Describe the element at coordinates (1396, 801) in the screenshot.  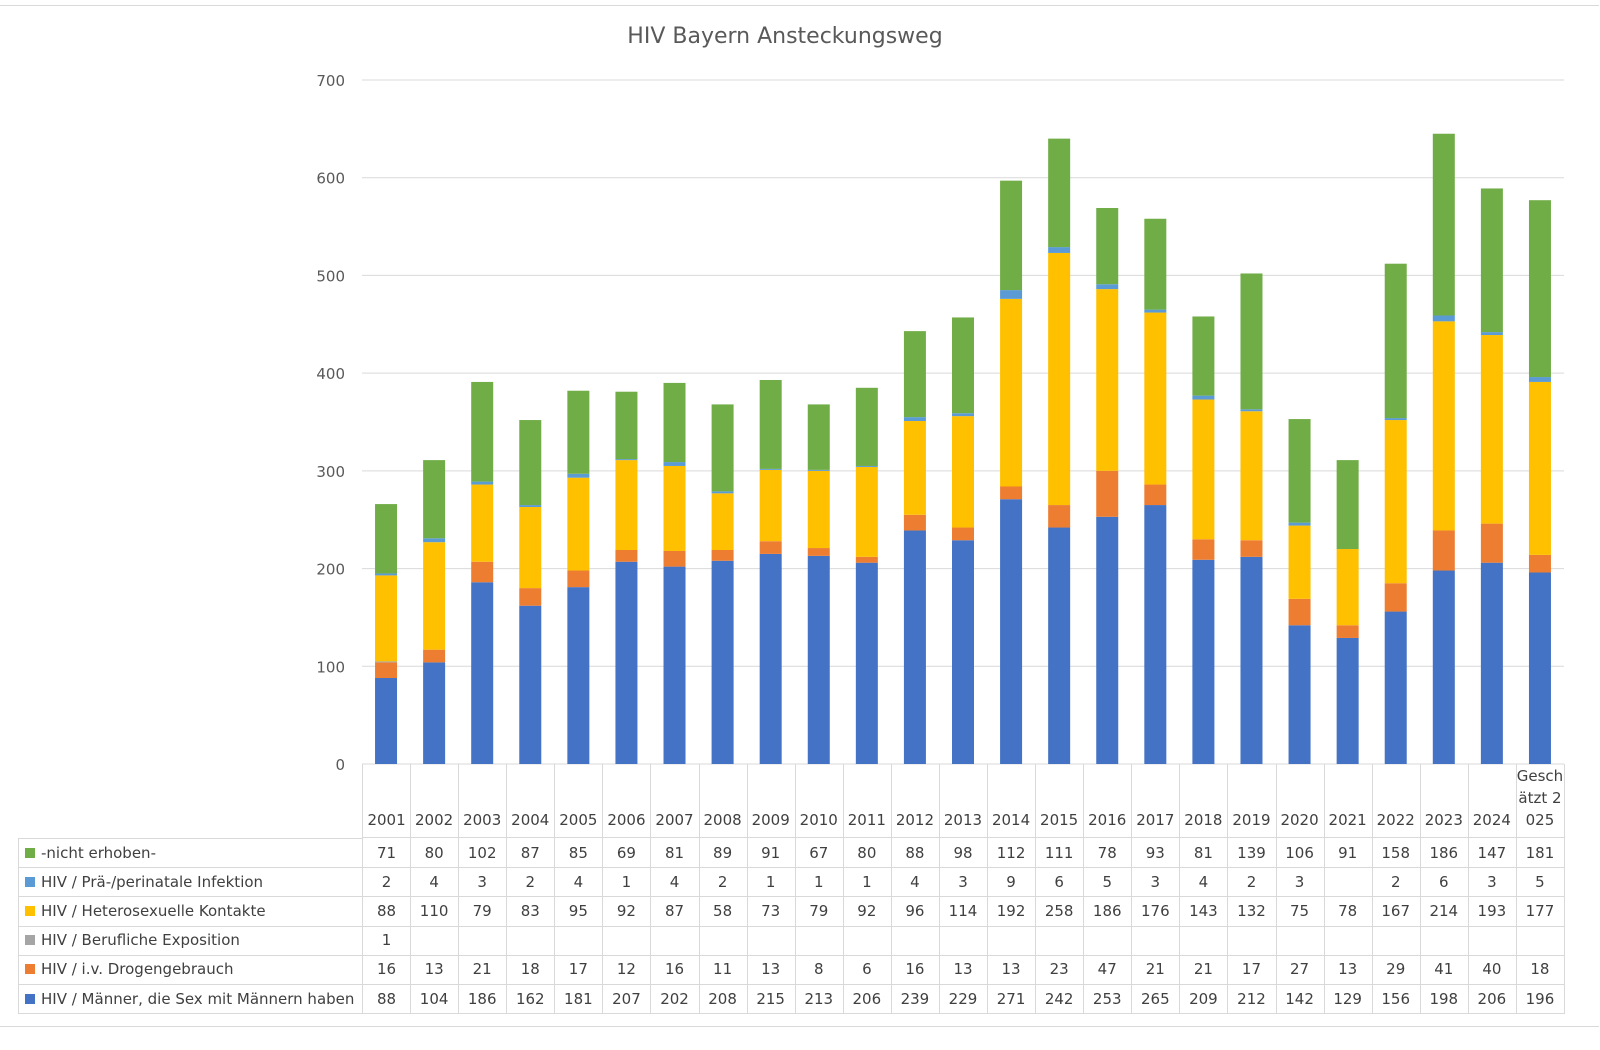
I see `table-header-category: 2022` at that location.